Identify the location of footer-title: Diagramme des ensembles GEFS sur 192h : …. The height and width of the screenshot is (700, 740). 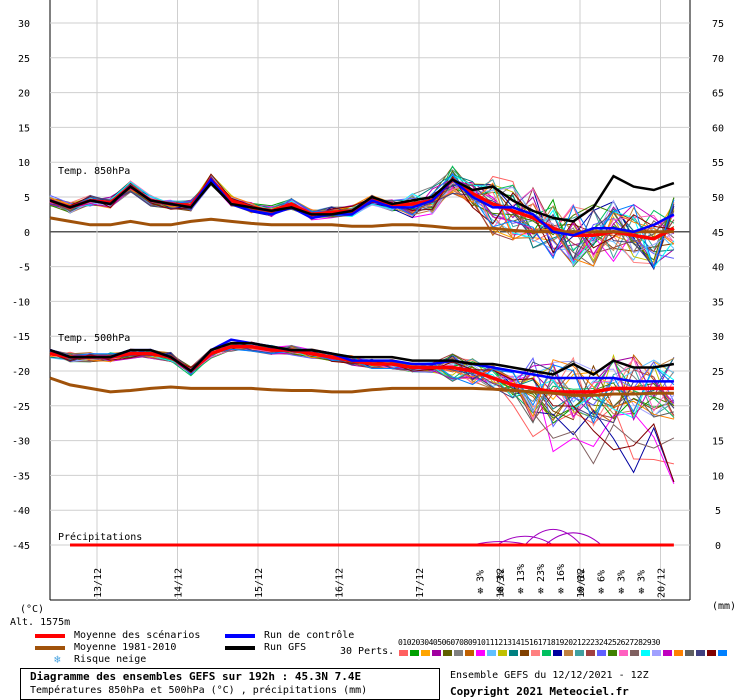
(196, 676).